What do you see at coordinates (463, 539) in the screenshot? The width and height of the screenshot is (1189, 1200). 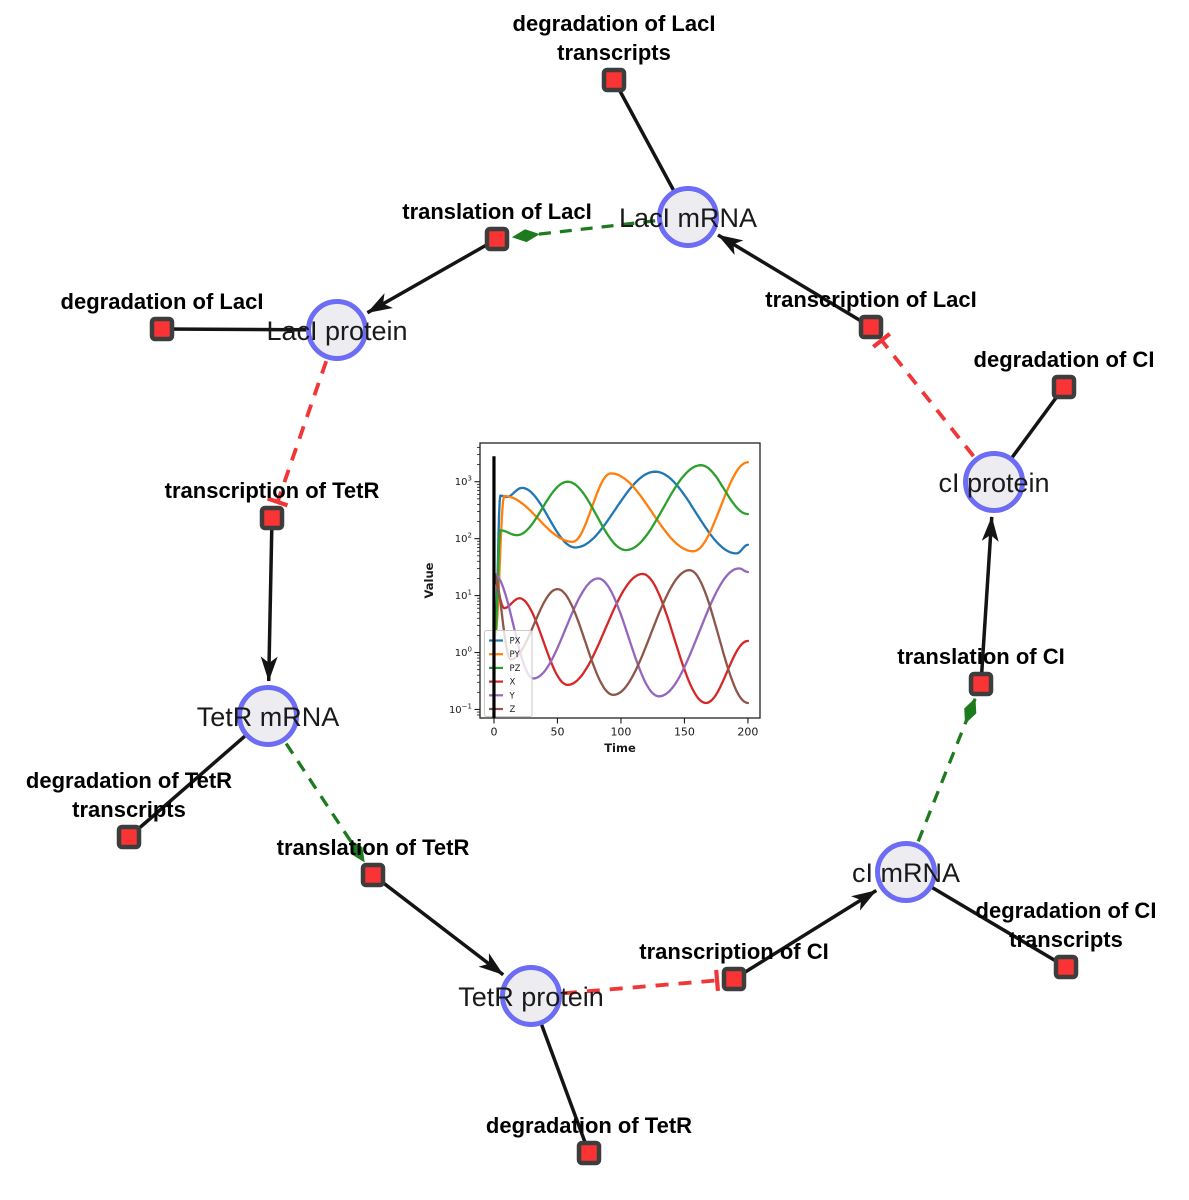 I see `y-tick-label: 10²` at bounding box center [463, 539].